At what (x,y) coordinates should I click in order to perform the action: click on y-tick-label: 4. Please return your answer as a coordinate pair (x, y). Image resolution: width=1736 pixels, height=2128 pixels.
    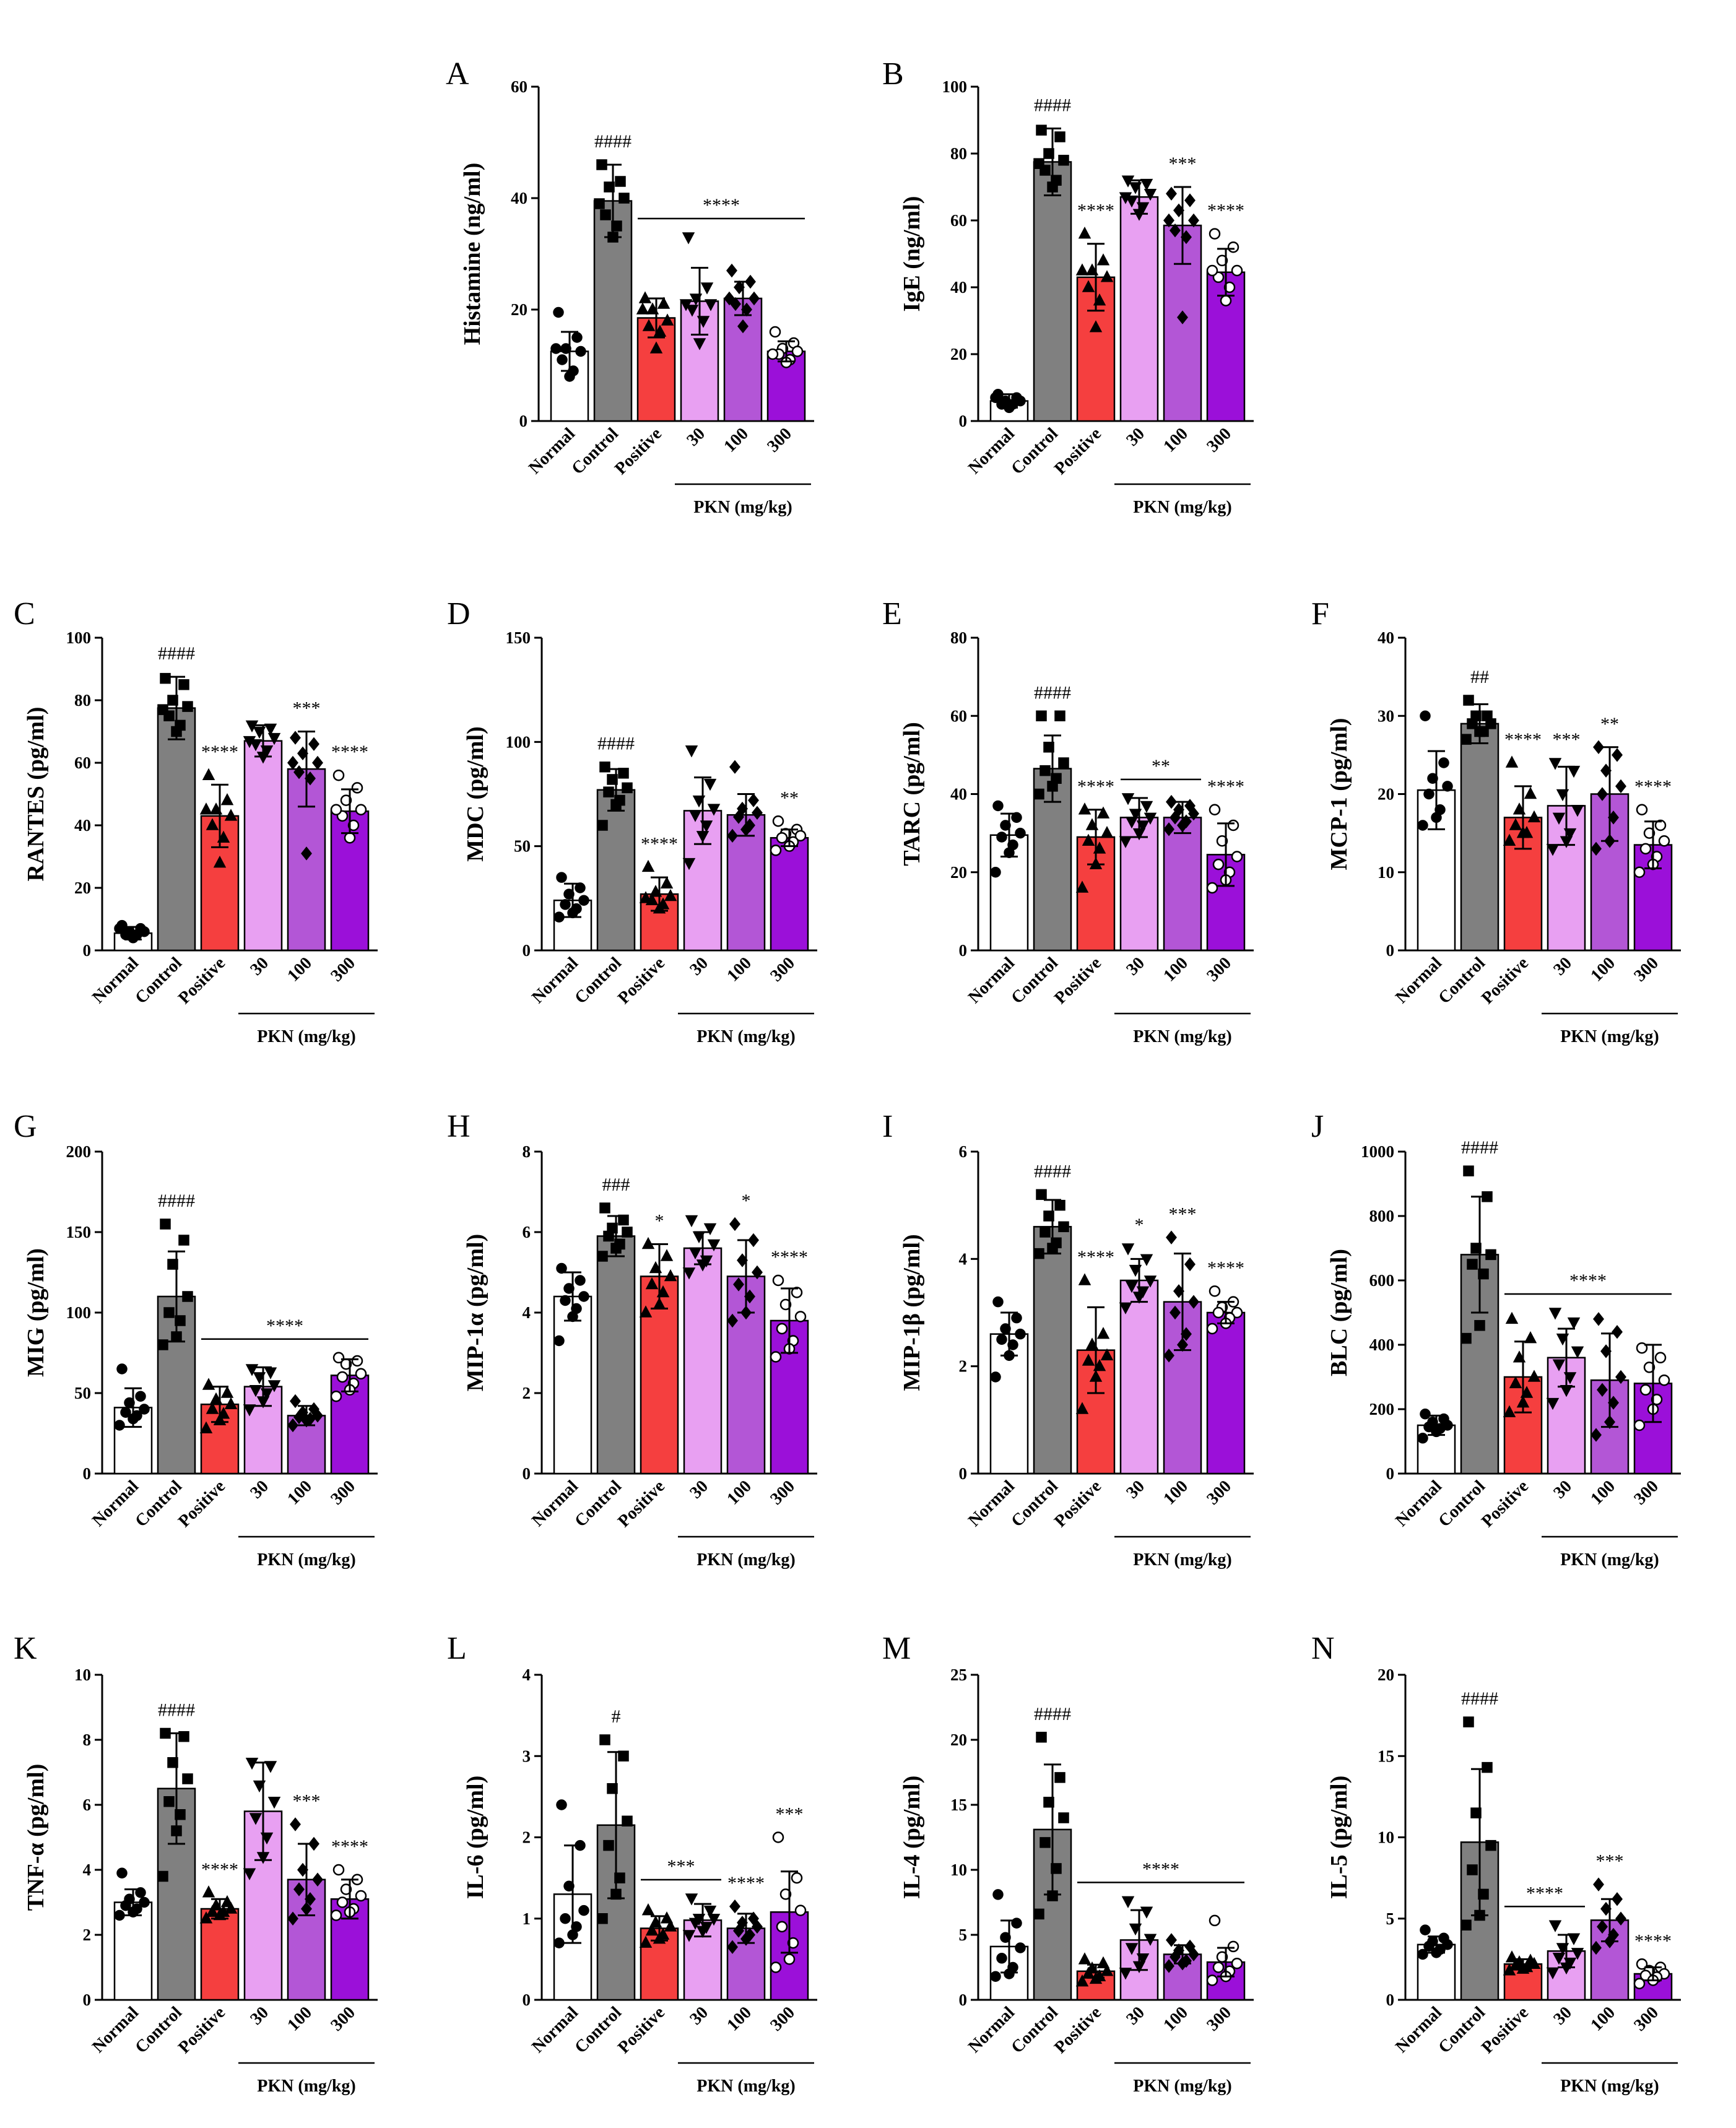
    Looking at the image, I should click on (527, 1674).